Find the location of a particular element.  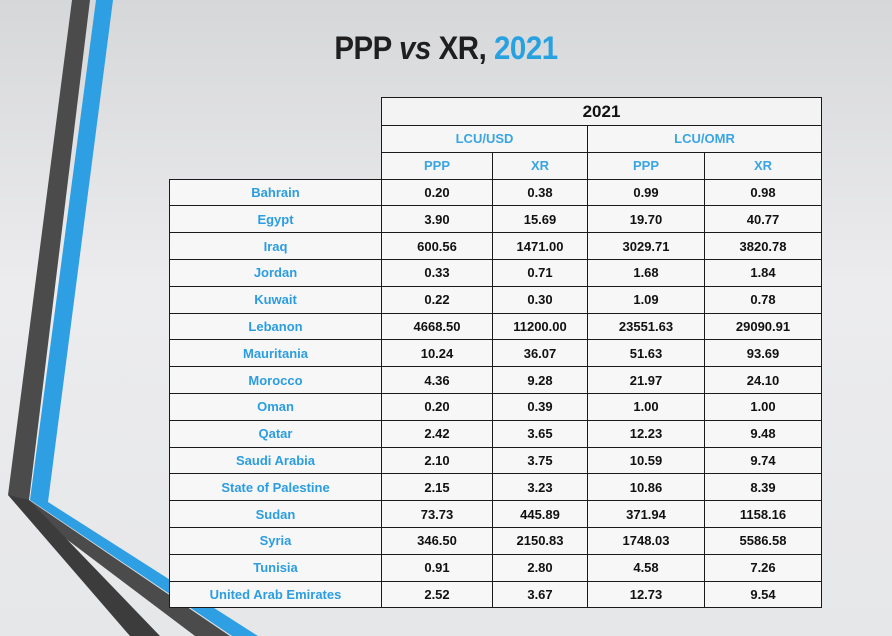

value-cell-omr-xr: 3820.78 is located at coordinates (763, 246).